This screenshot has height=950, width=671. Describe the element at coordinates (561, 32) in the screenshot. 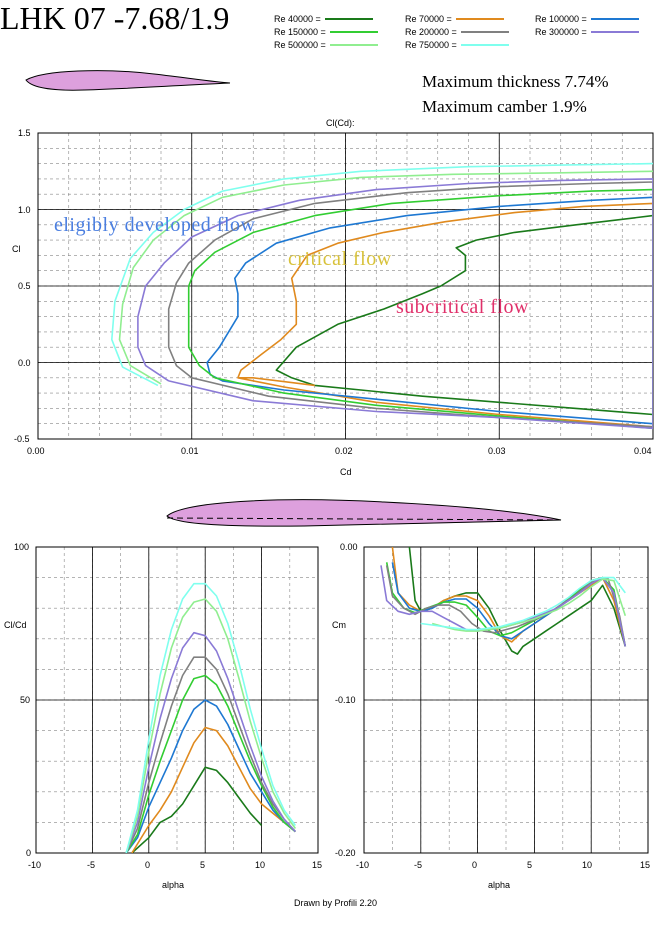

I see `legend-label: Re 300000 =` at that location.